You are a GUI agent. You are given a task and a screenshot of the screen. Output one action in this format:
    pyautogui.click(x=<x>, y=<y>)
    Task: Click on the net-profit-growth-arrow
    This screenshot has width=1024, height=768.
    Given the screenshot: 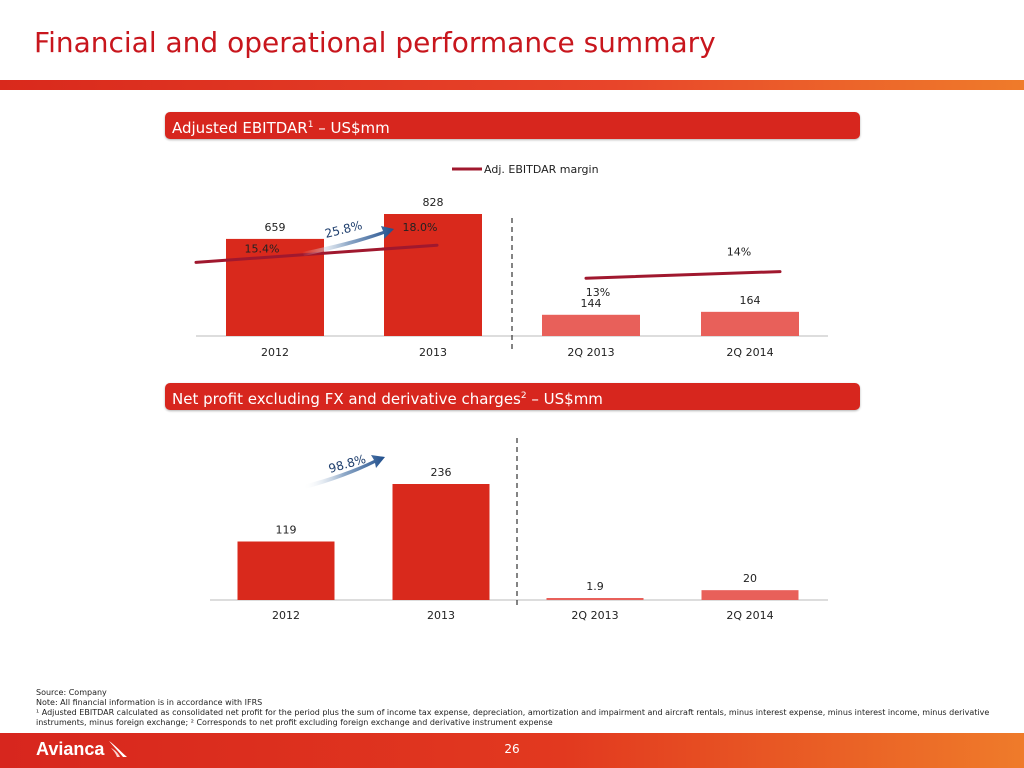 What is the action you would take?
    pyautogui.click(x=344, y=472)
    